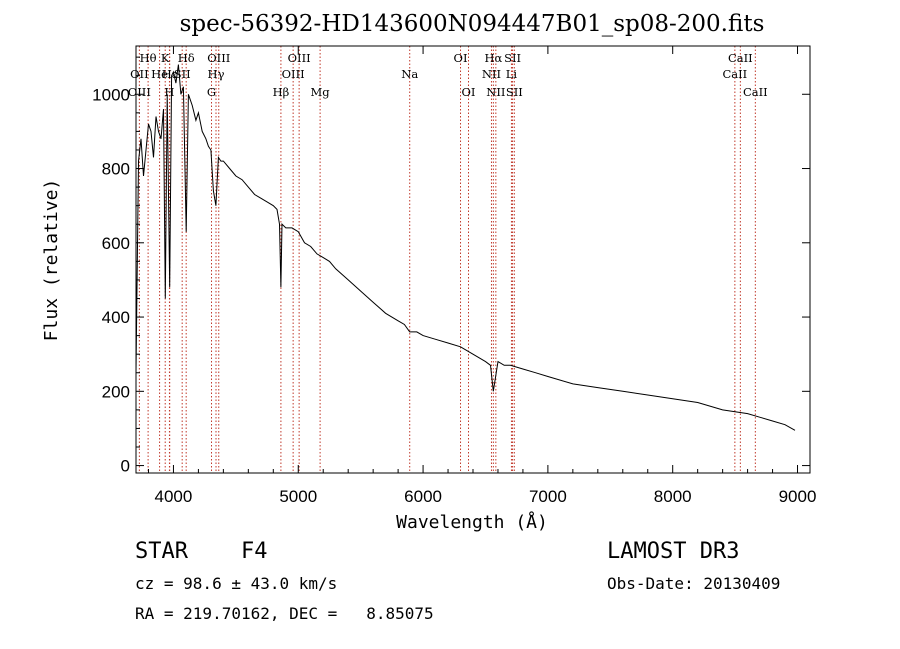  What do you see at coordinates (116, 317) in the screenshot?
I see `y-tick-label: 400` at bounding box center [116, 317].